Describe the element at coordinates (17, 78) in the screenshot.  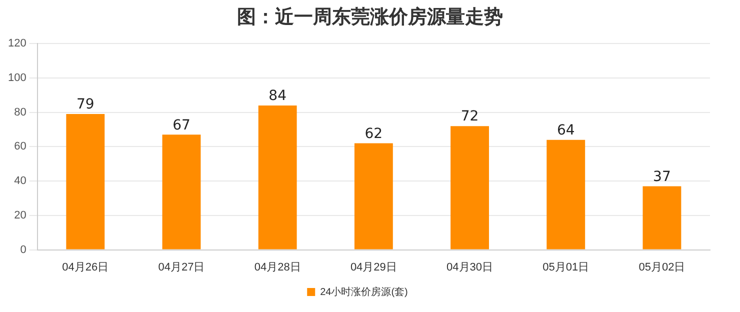
I see `y-tick-label: 100` at that location.